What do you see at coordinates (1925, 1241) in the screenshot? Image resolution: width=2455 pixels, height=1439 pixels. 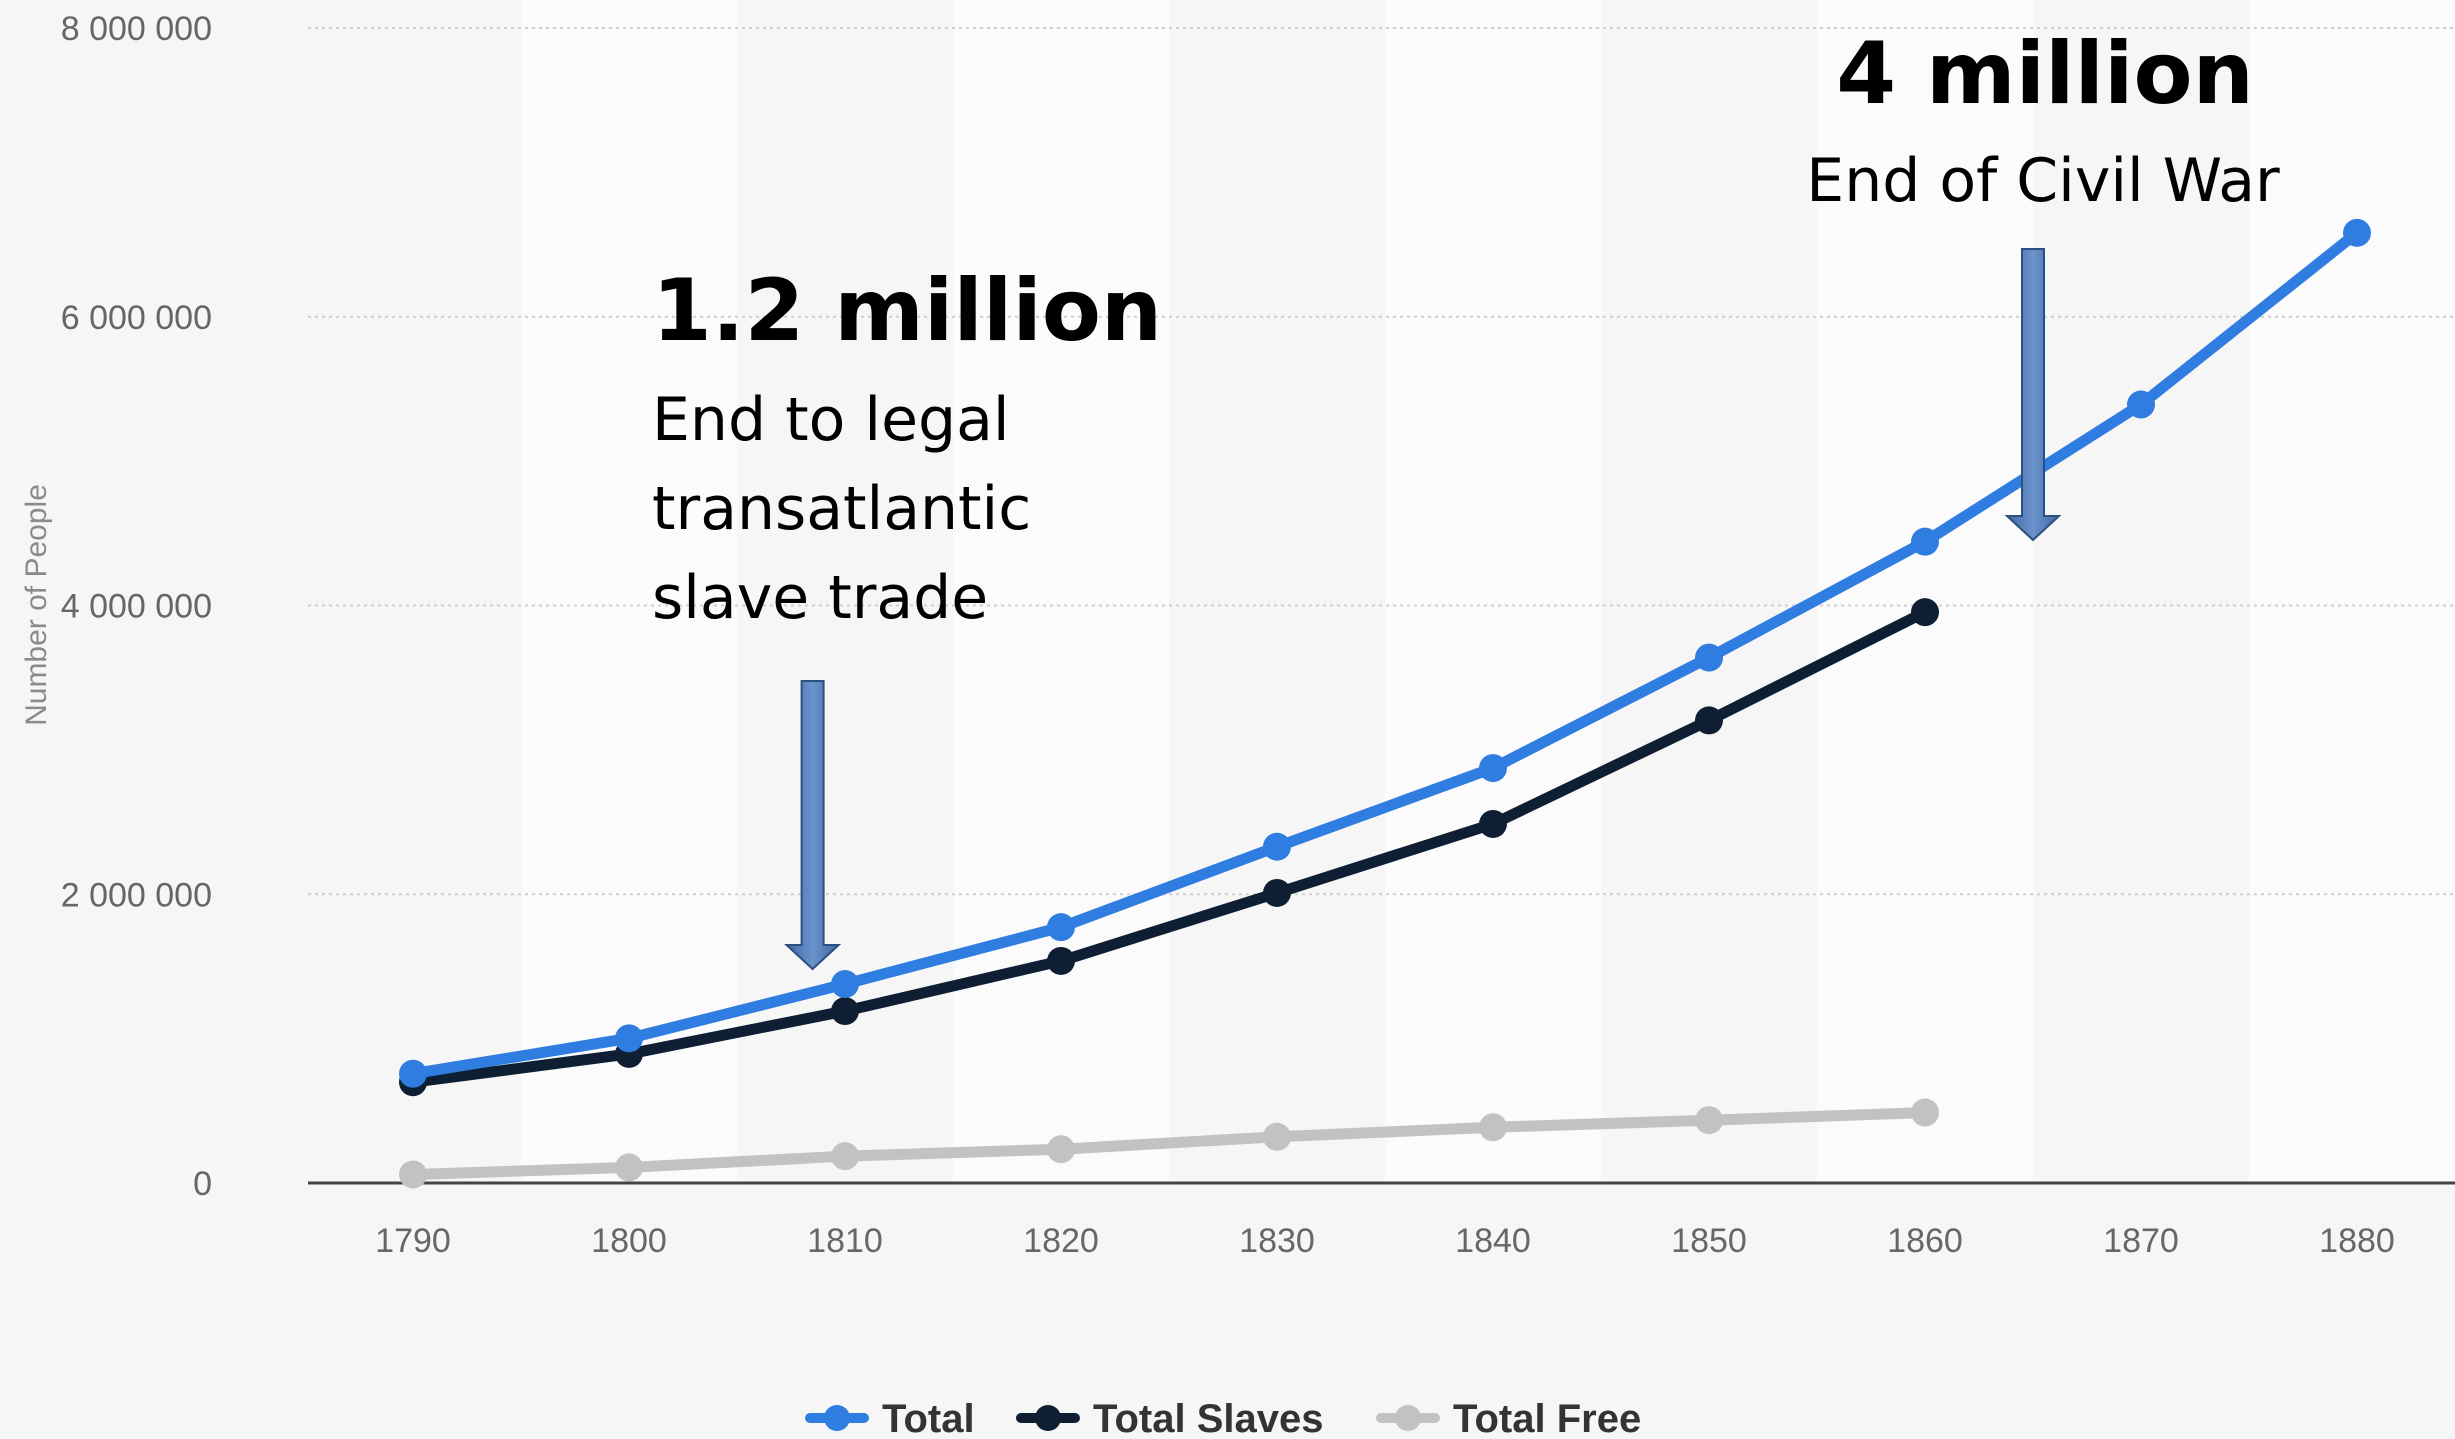 I see `x-tick-label: 1860` at bounding box center [1925, 1241].